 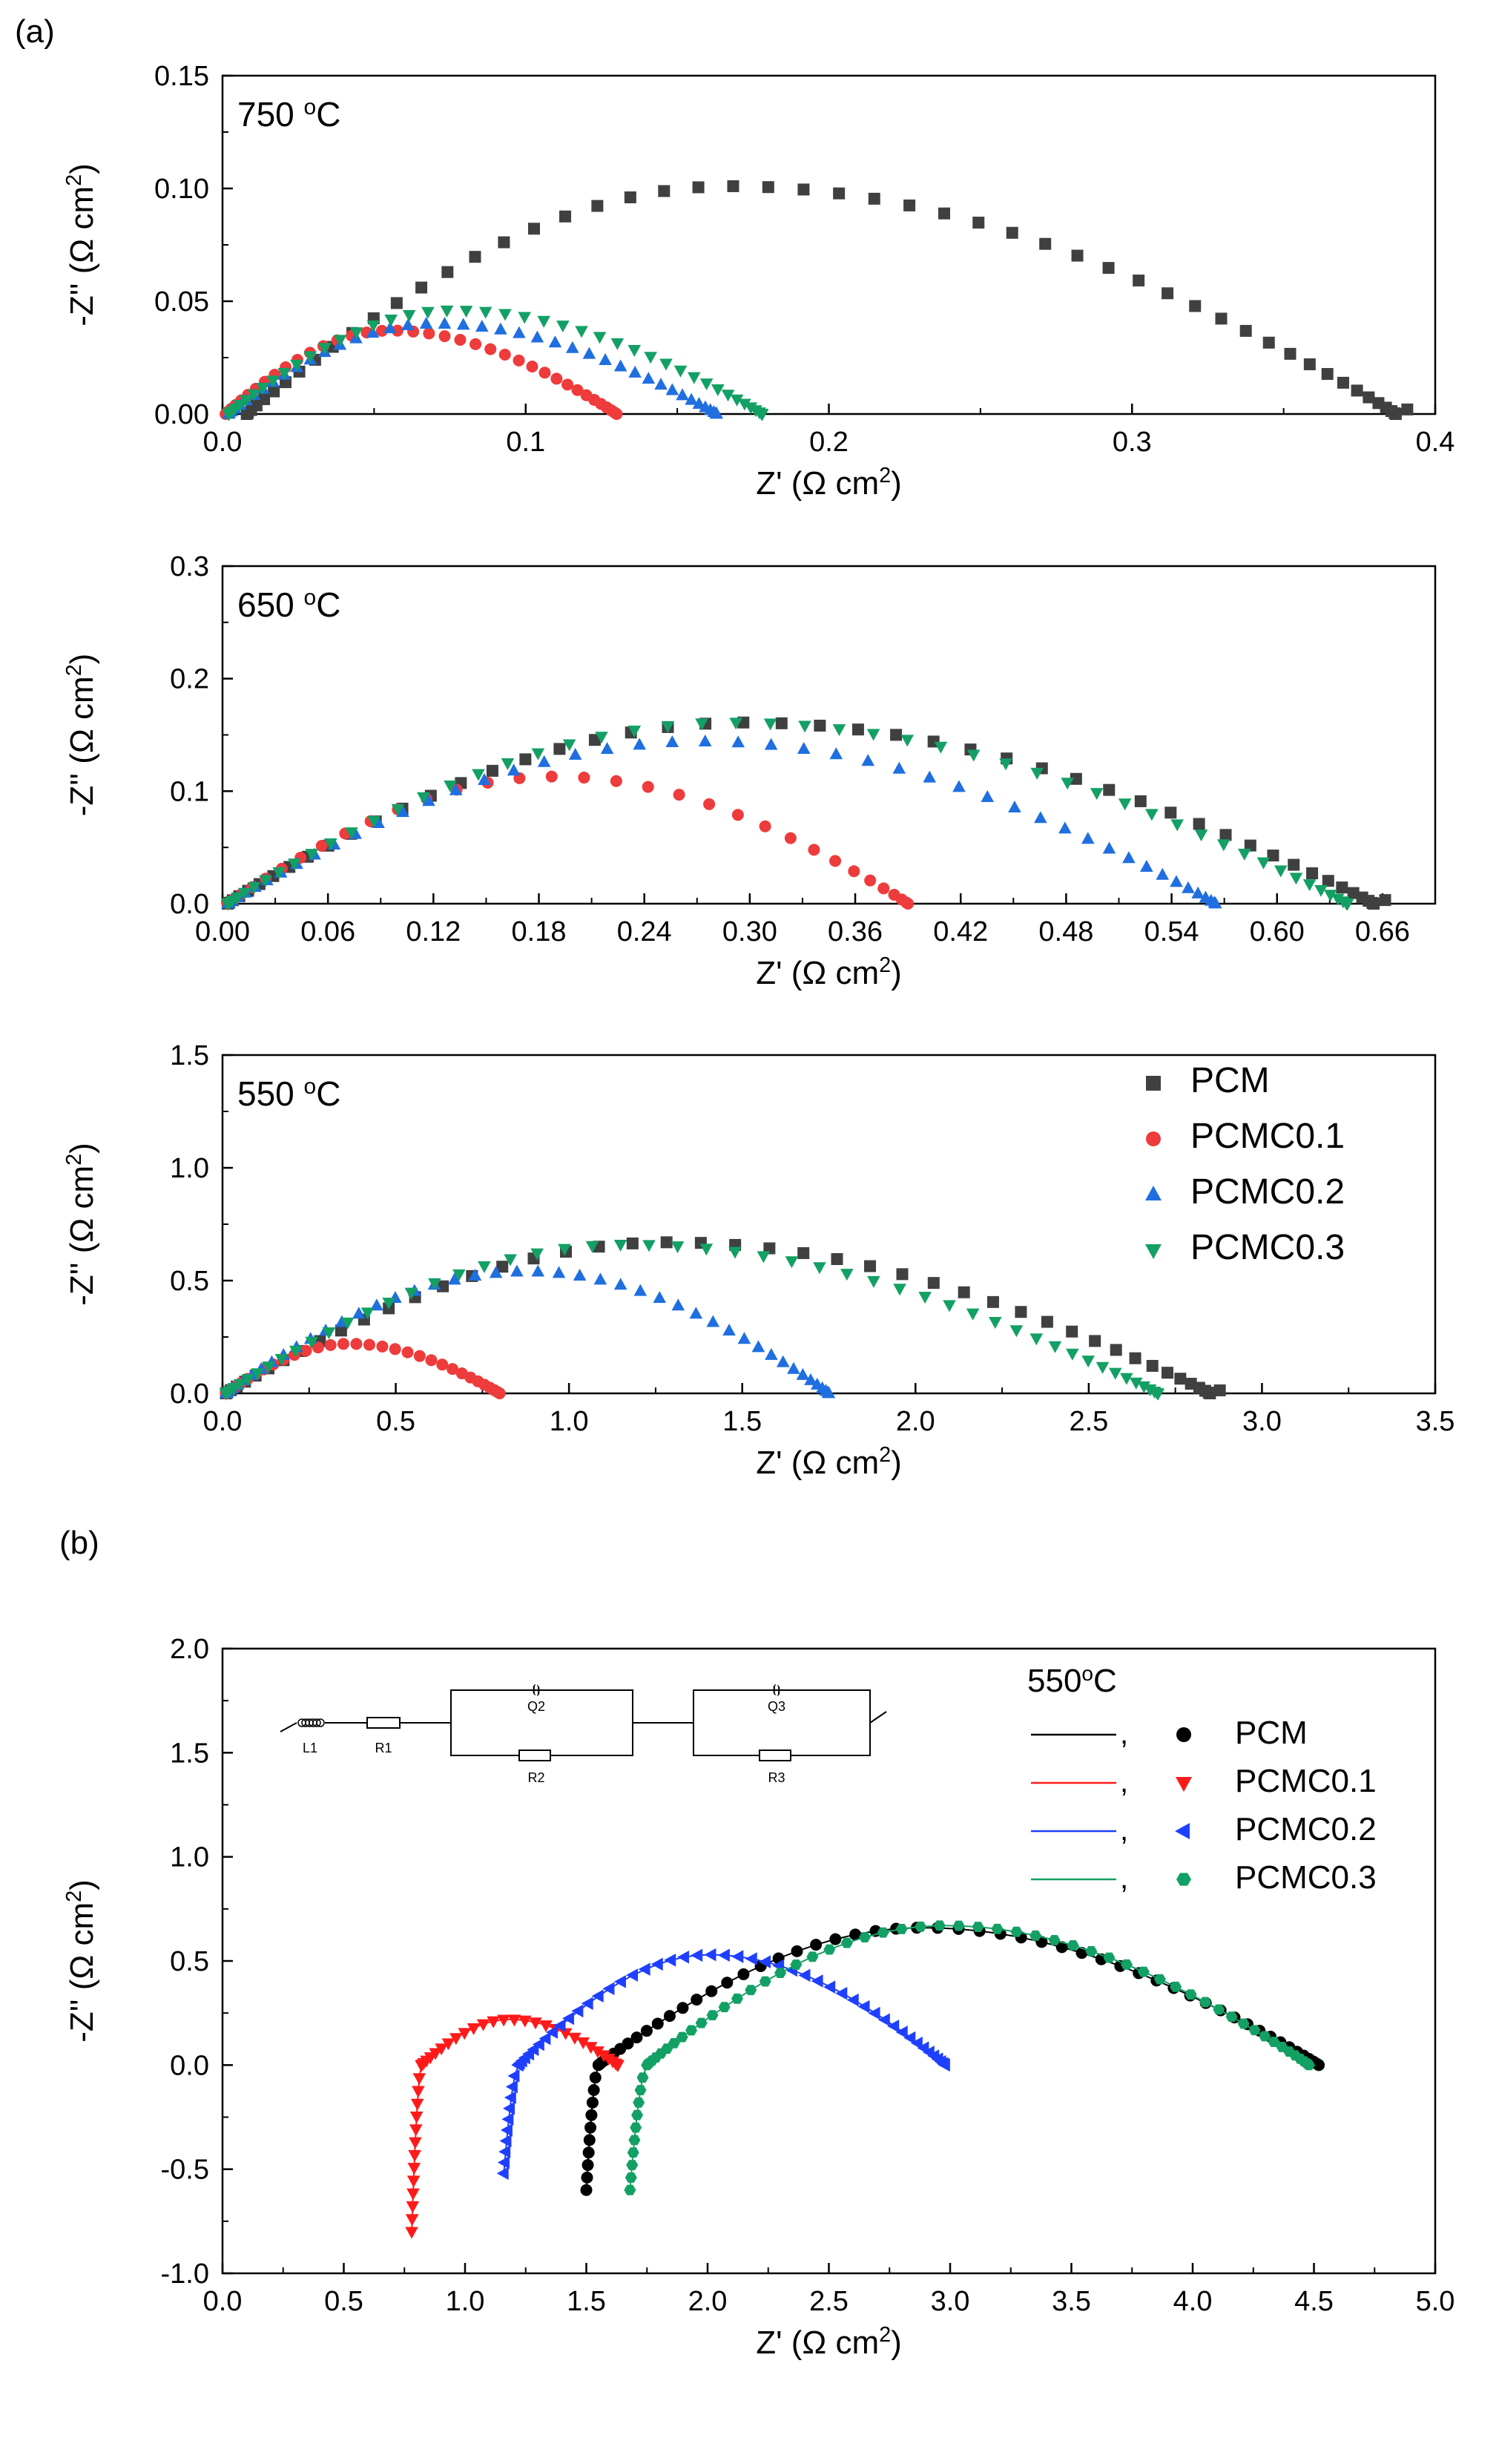 I want to click on plot-frame, so click(x=829, y=244).